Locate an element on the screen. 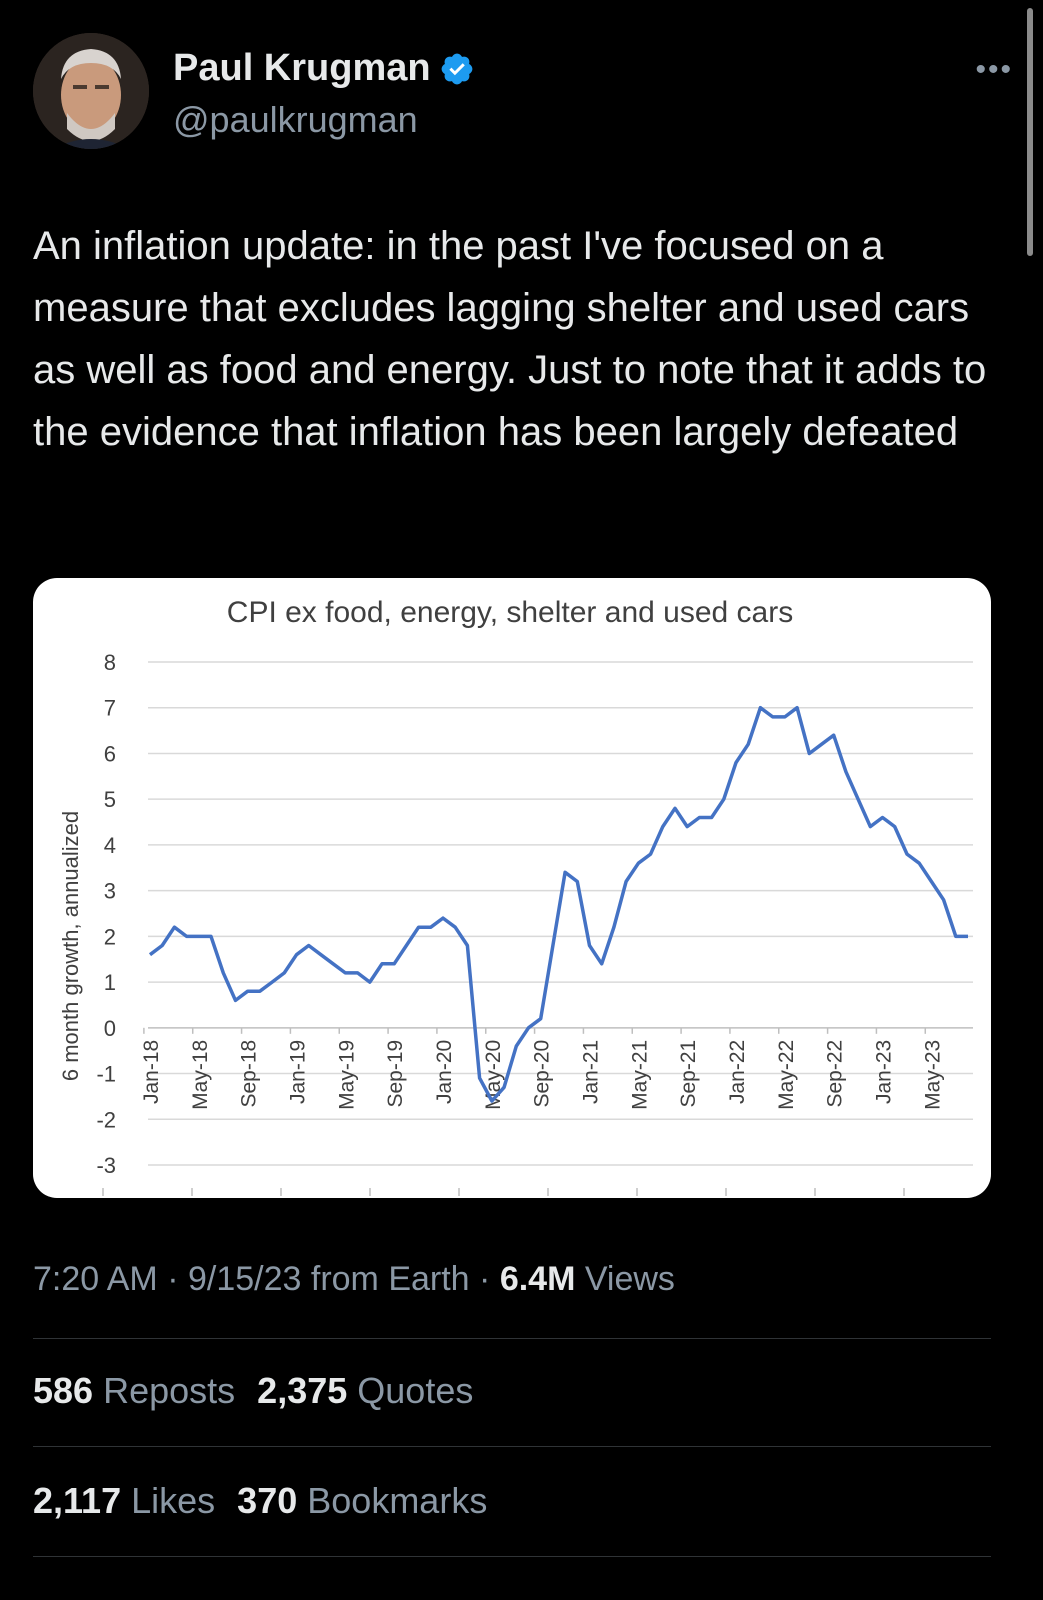 This screenshot has width=1043, height=1600. engagement-row-2: 2,117 Likes 370 Bookmarks is located at coordinates (260, 1501).